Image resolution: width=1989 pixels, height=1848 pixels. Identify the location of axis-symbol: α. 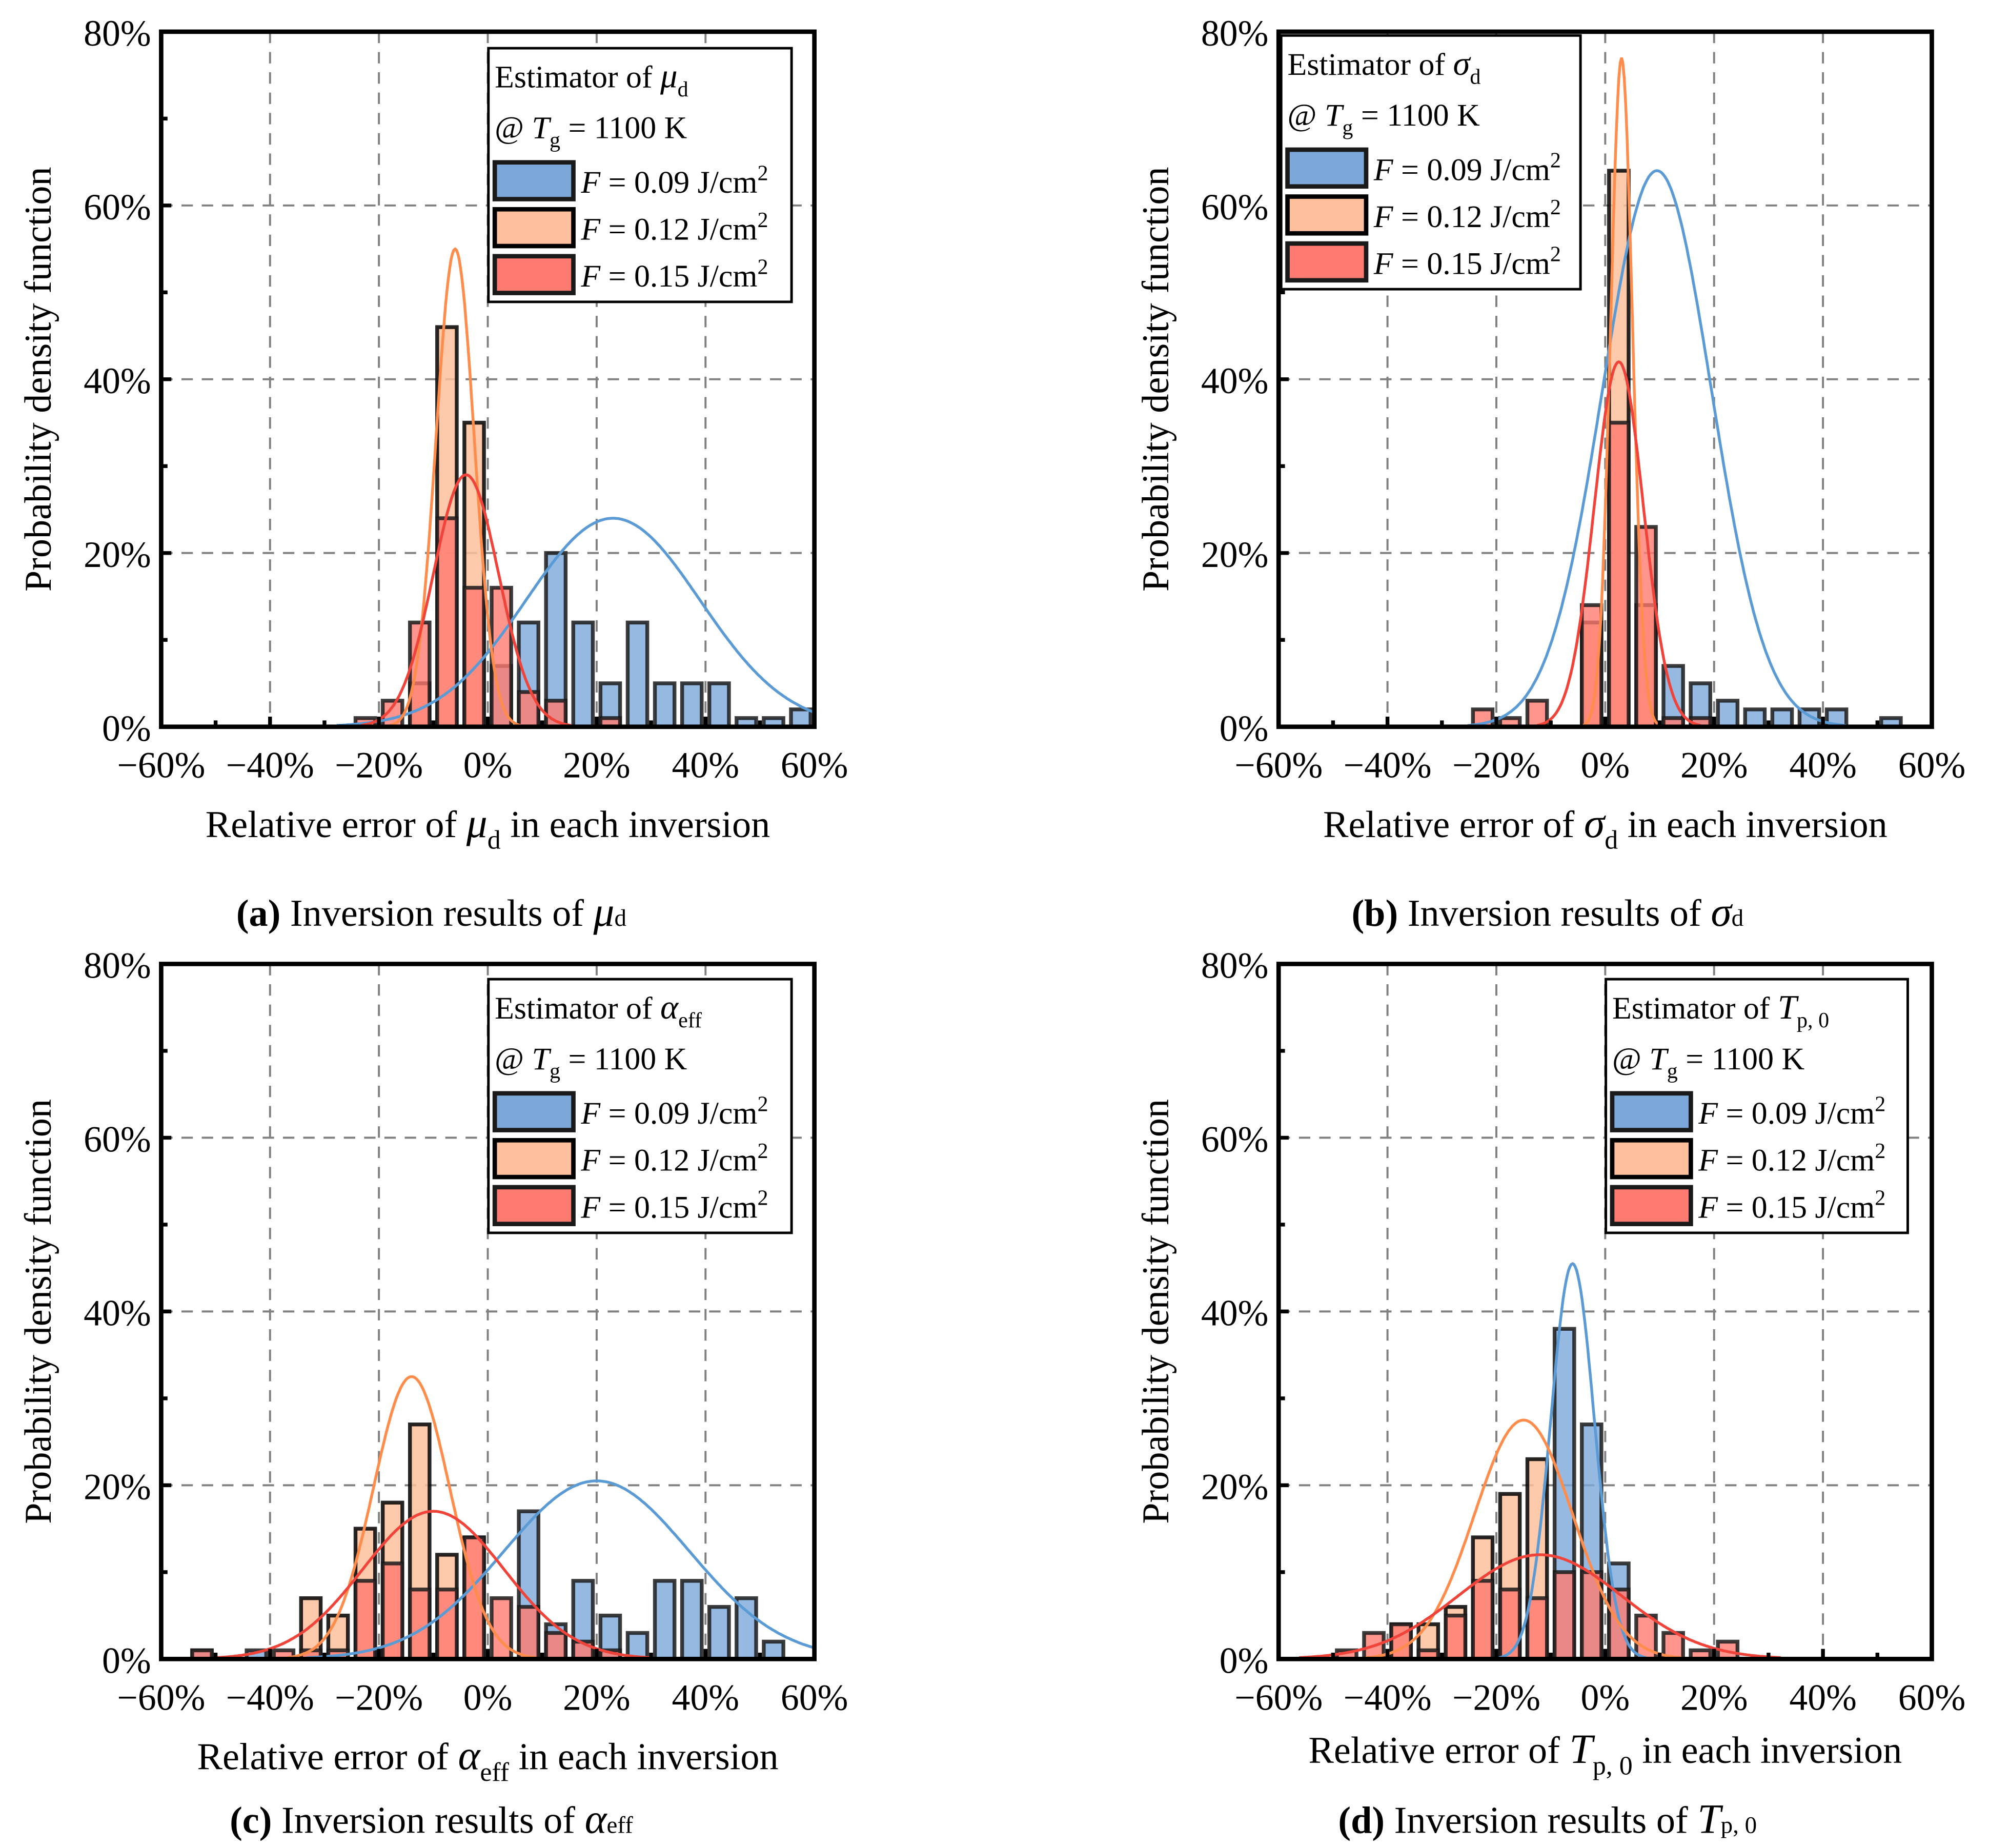
(469, 1755).